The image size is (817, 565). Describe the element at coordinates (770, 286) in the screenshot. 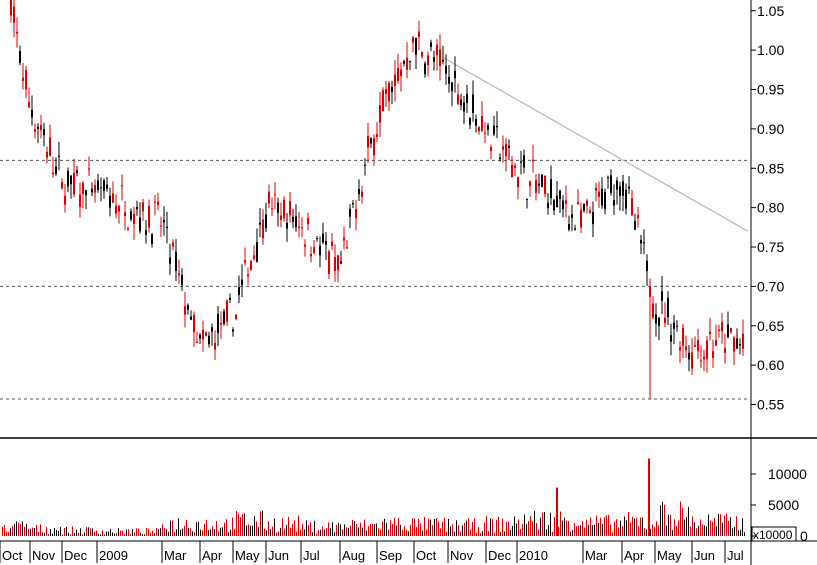

I see `y-tick-label: 0.70` at that location.